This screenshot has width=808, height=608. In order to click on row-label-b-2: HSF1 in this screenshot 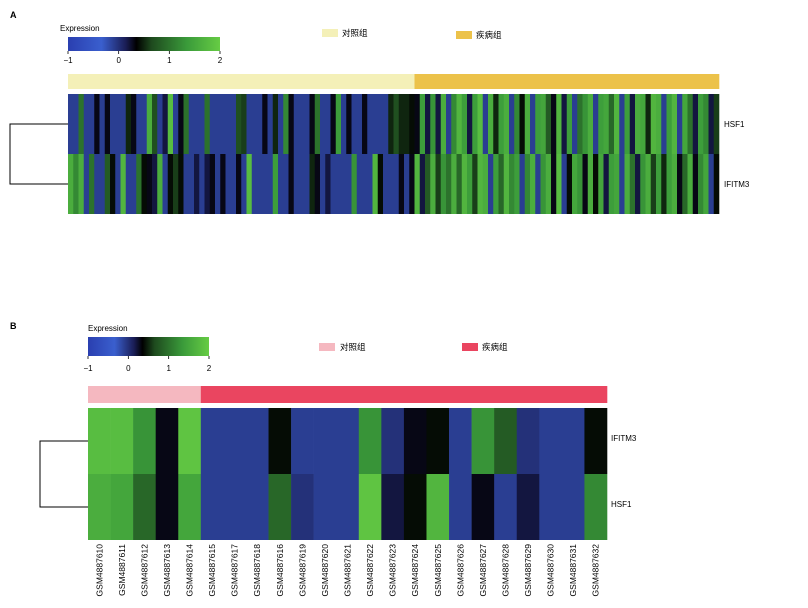, I will do `click(621, 504)`.